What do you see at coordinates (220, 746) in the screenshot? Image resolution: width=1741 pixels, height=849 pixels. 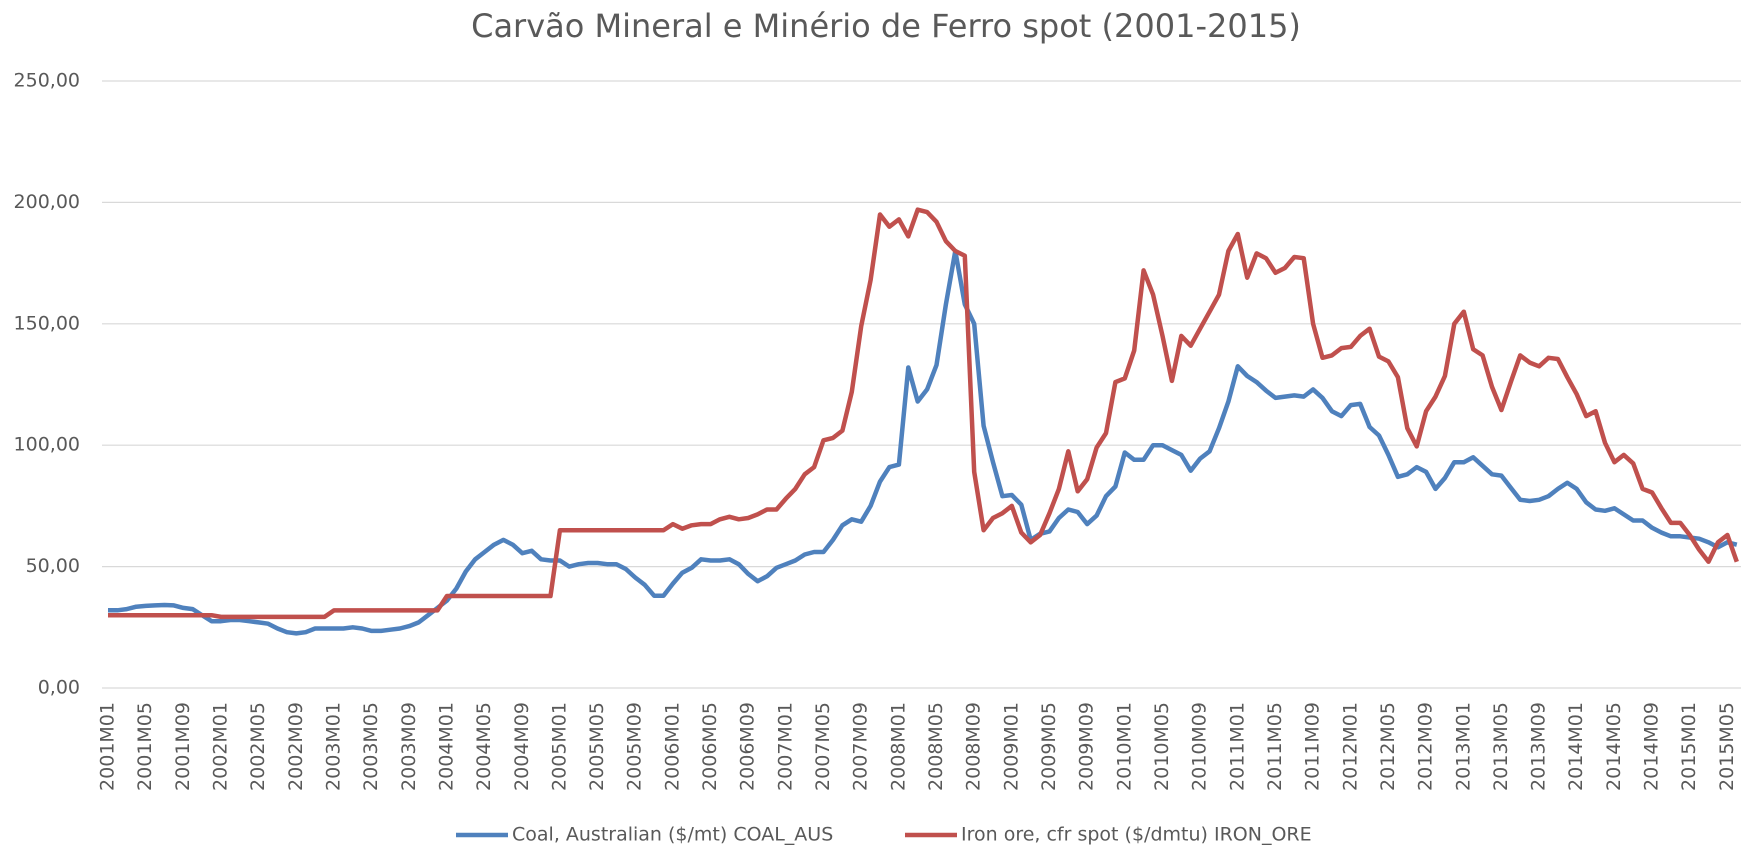 I see `x-tick-label: 2002M01` at bounding box center [220, 746].